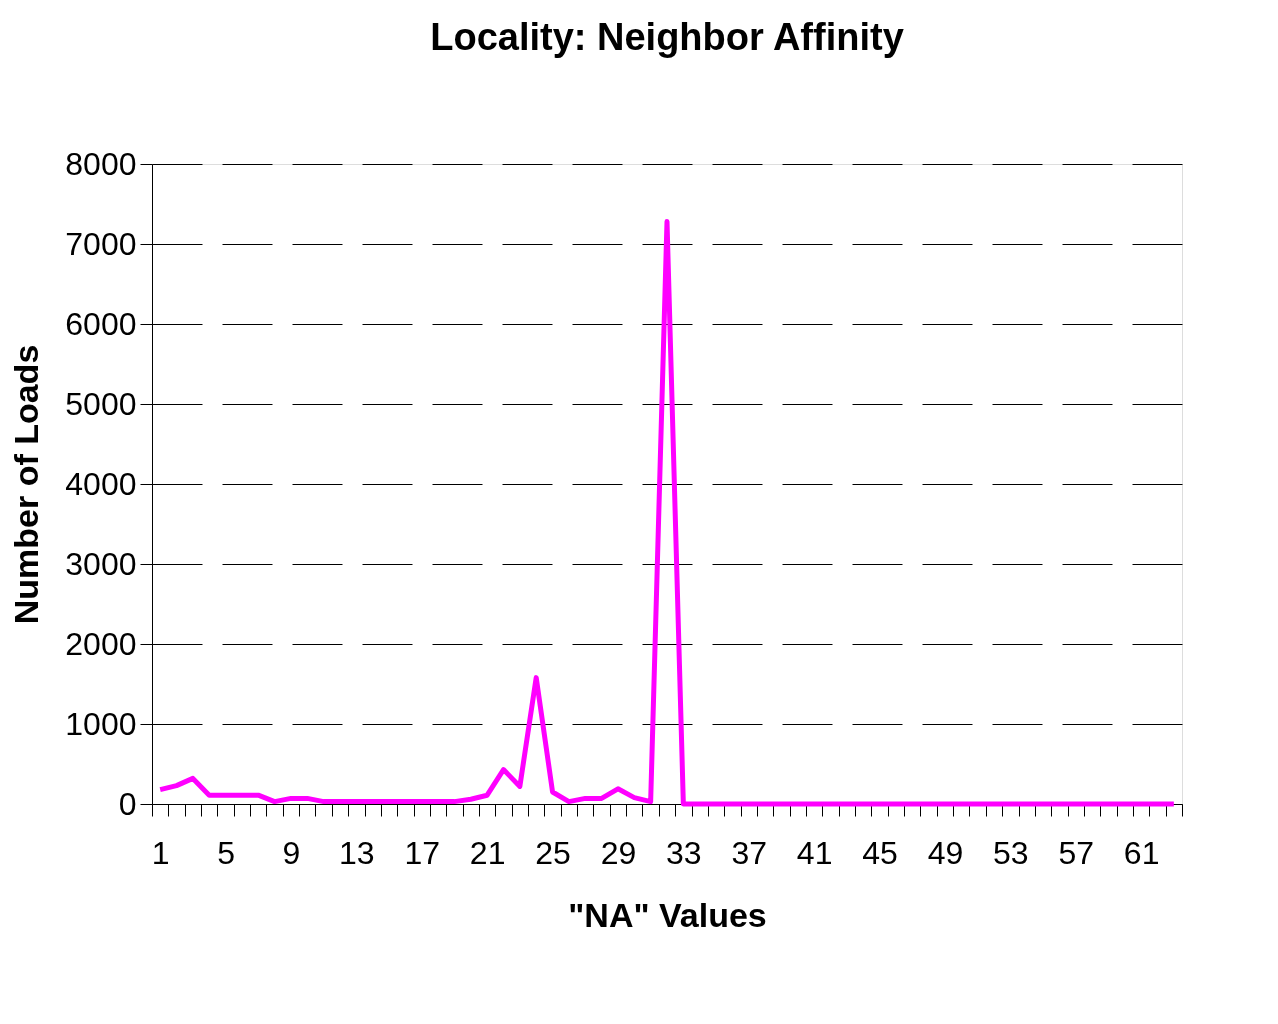  What do you see at coordinates (684, 852) in the screenshot?
I see `x-tick-label: 33` at bounding box center [684, 852].